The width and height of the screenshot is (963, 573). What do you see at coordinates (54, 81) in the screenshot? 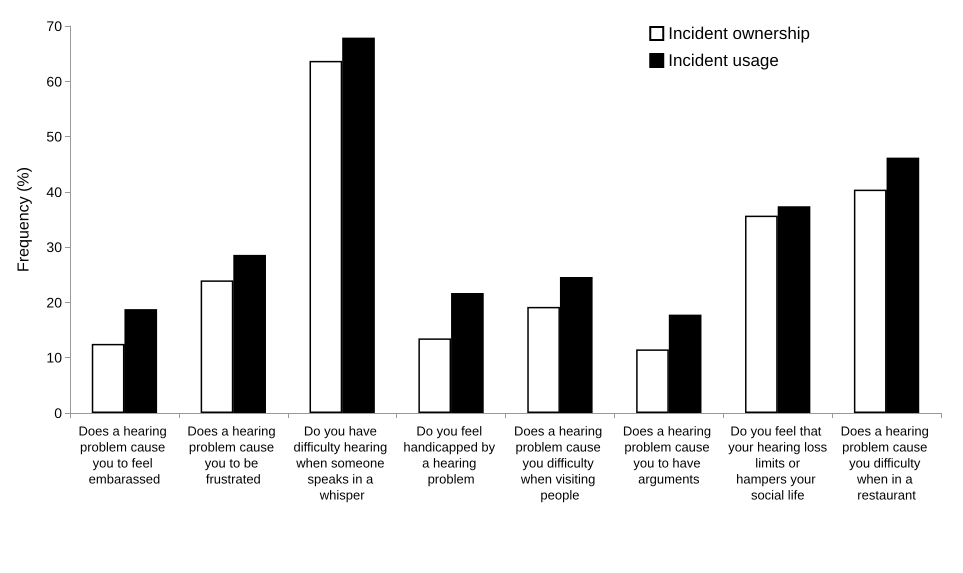
I see `y-tick-label: 60` at bounding box center [54, 81].